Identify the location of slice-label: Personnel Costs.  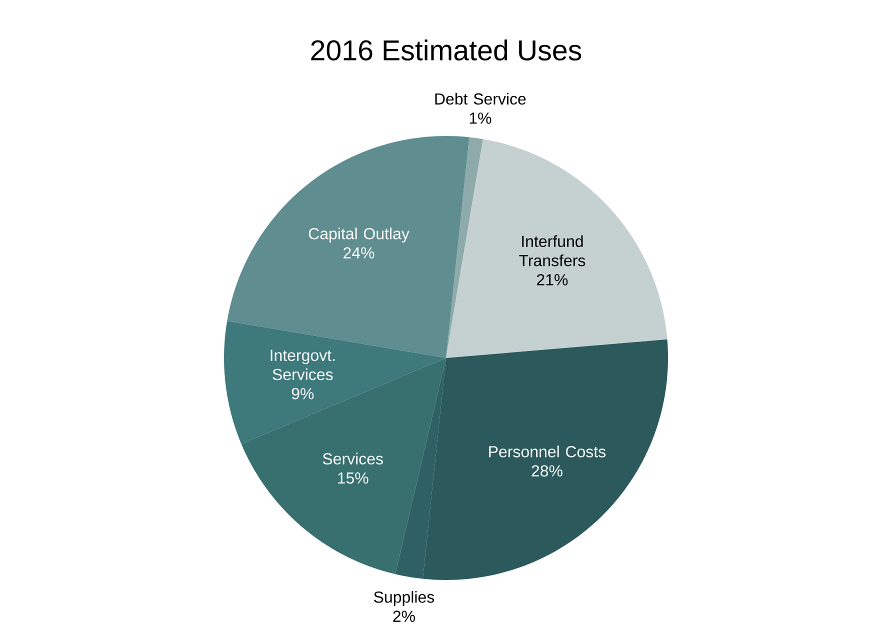
(547, 452).